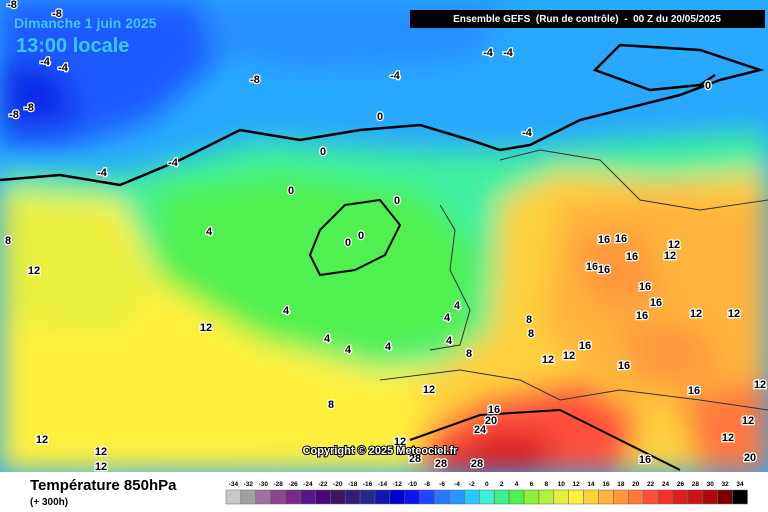  I want to click on contour-label: 24, so click(480, 430).